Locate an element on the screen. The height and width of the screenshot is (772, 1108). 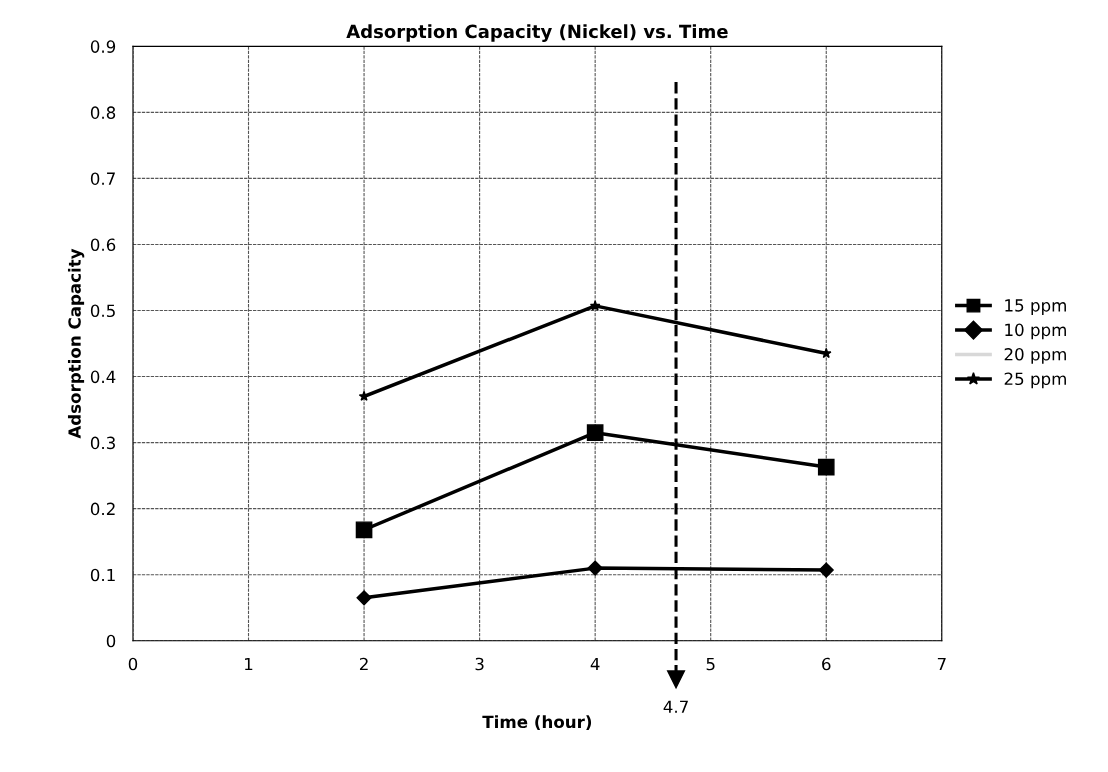
y-tick-label: 0.6 is located at coordinates (103, 245).